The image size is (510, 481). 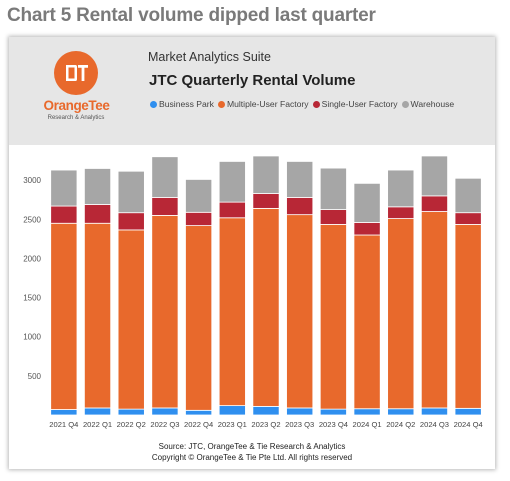 I want to click on x-tick-label: 2022 Q4, so click(x=198, y=424).